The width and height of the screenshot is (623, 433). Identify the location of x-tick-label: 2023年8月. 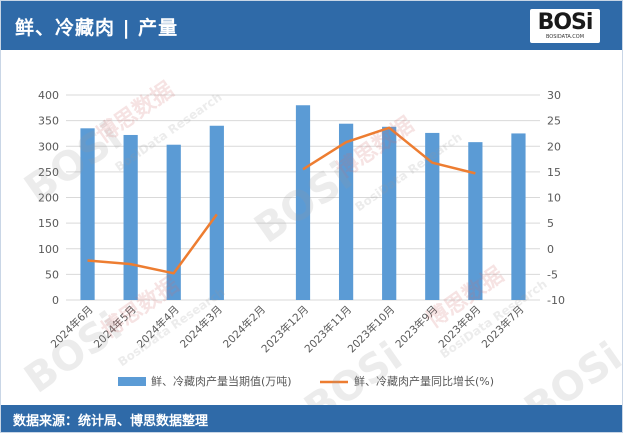
(460, 327).